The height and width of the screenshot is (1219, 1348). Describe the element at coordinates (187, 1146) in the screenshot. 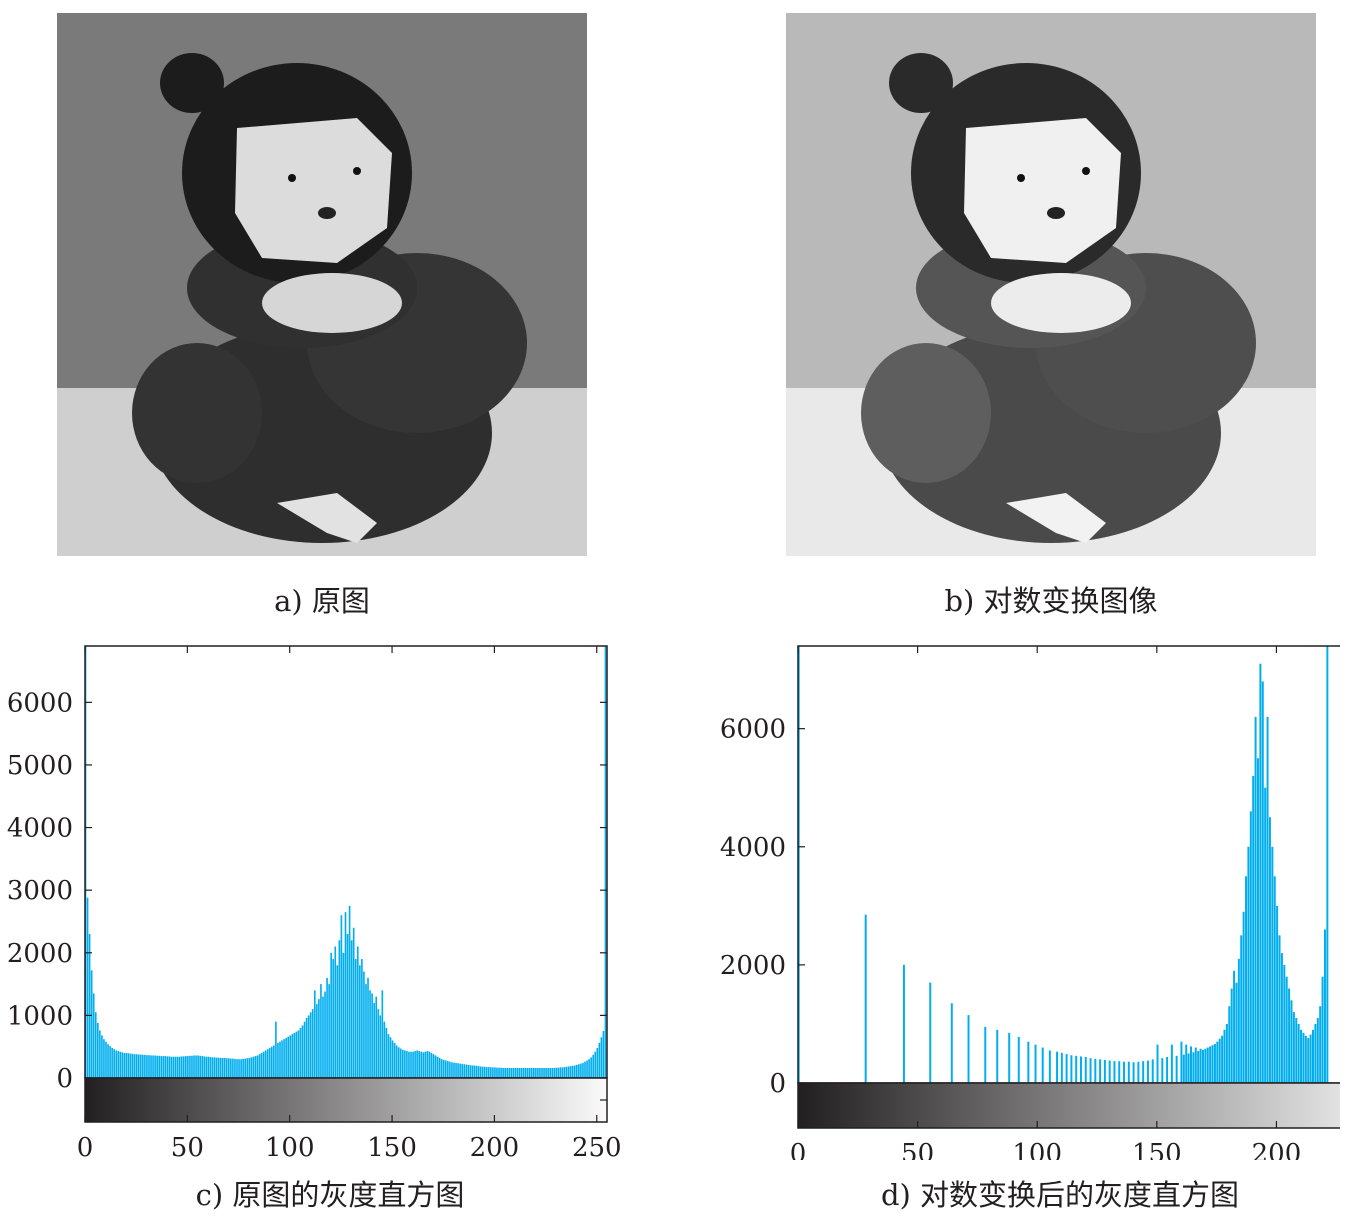

I see `x-tick-label-c-50: 50` at that location.